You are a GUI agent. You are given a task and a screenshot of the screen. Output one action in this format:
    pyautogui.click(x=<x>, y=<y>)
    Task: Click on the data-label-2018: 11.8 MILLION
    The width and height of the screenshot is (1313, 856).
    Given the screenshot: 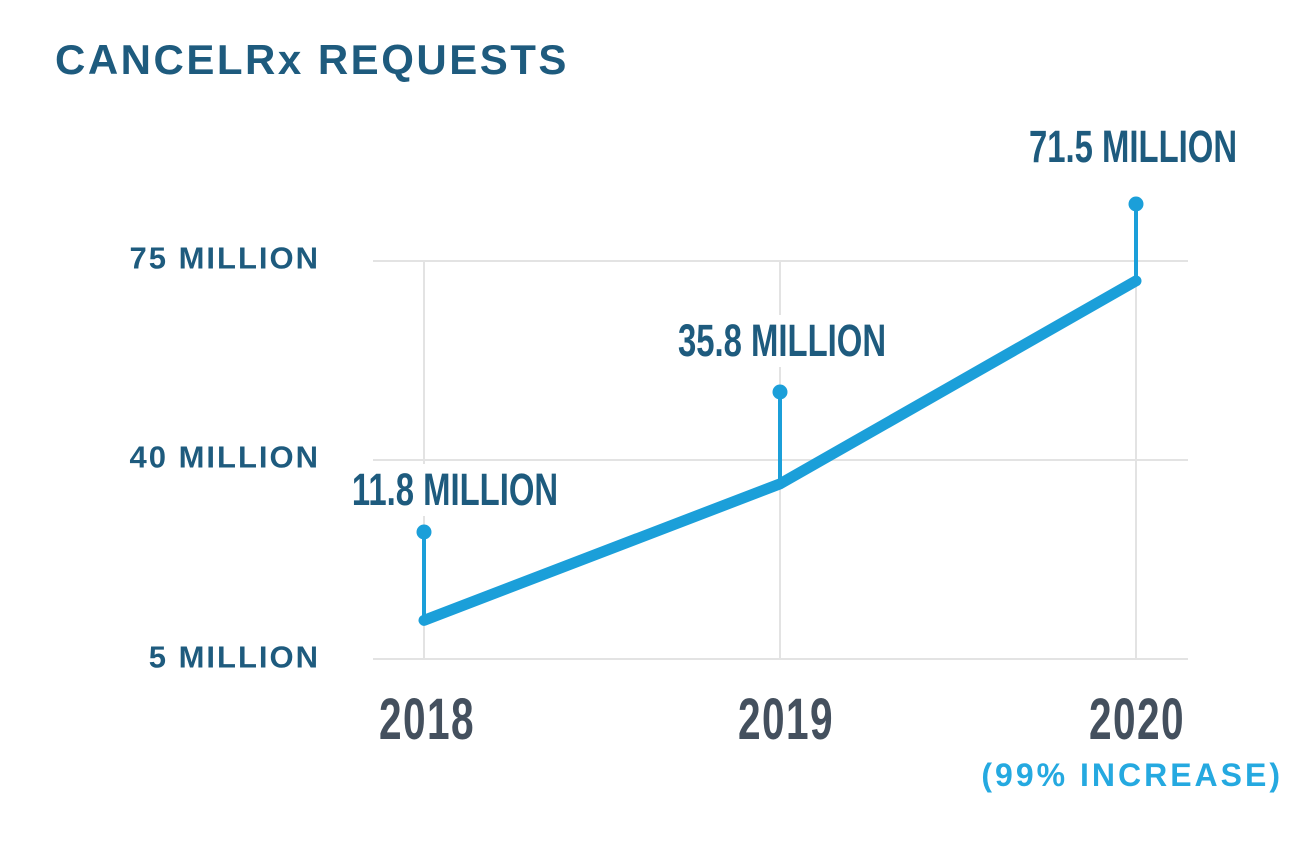 What is the action you would take?
    pyautogui.click(x=455, y=490)
    